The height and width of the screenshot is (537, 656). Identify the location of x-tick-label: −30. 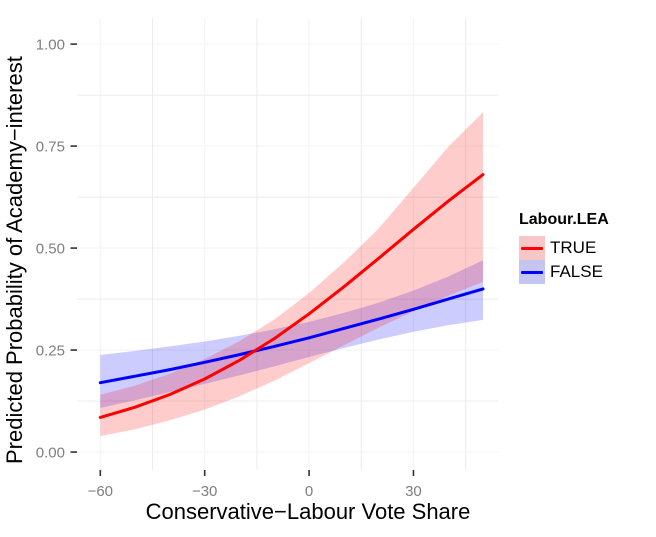
(204, 491).